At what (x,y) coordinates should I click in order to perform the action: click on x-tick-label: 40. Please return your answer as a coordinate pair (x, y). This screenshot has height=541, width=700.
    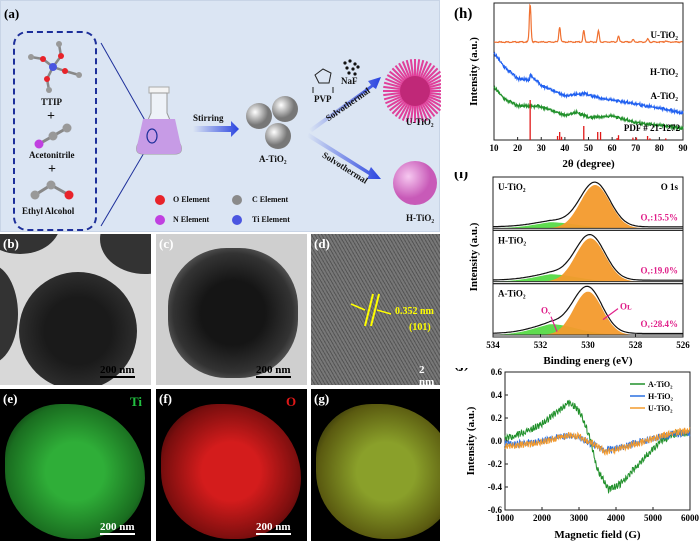
    Looking at the image, I should click on (565, 148).